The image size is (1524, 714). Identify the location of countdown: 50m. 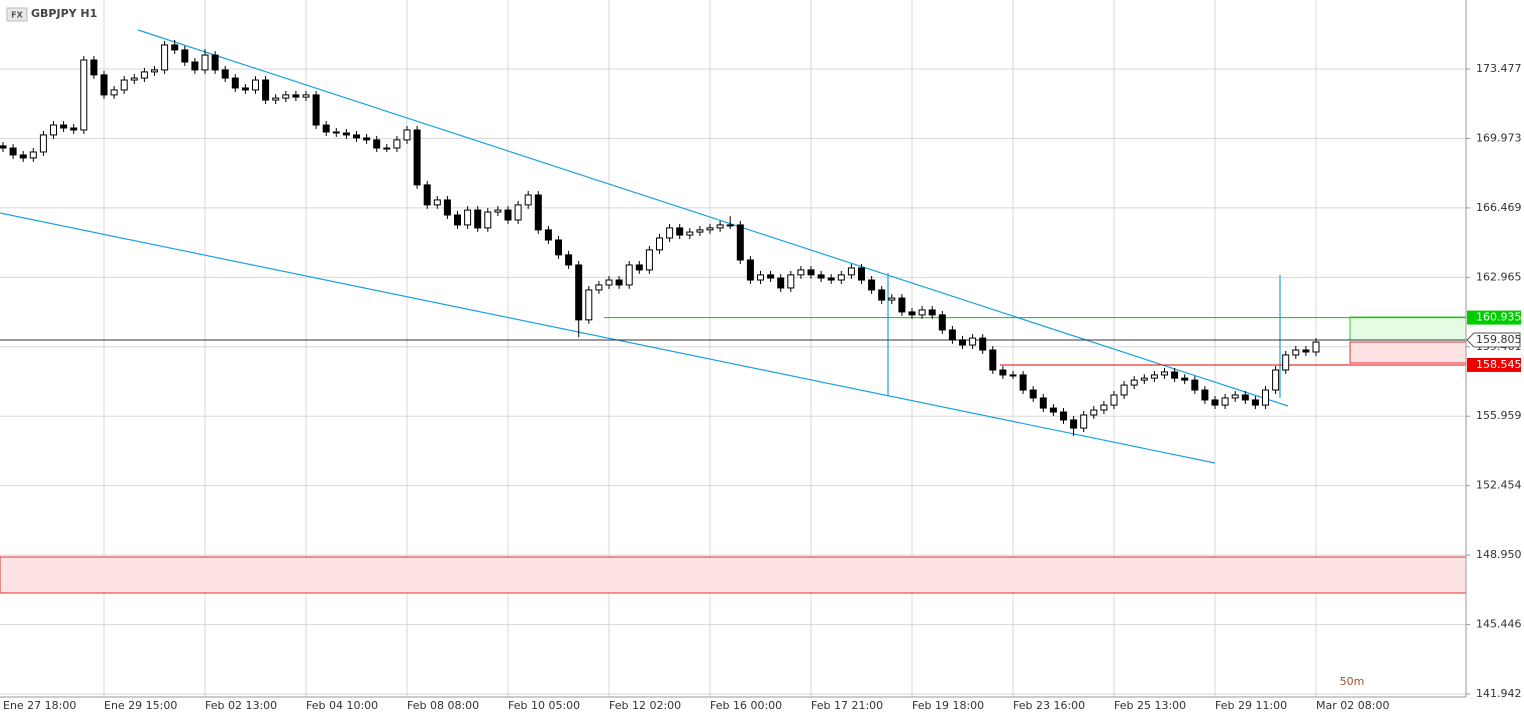
(1352, 681).